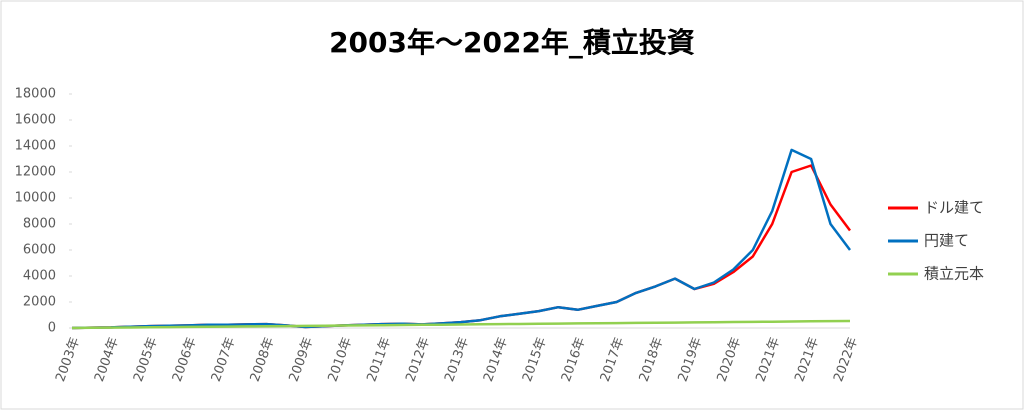 Image resolution: width=1024 pixels, height=414 pixels. I want to click on y-tick-label: 6000, so click(39, 250).